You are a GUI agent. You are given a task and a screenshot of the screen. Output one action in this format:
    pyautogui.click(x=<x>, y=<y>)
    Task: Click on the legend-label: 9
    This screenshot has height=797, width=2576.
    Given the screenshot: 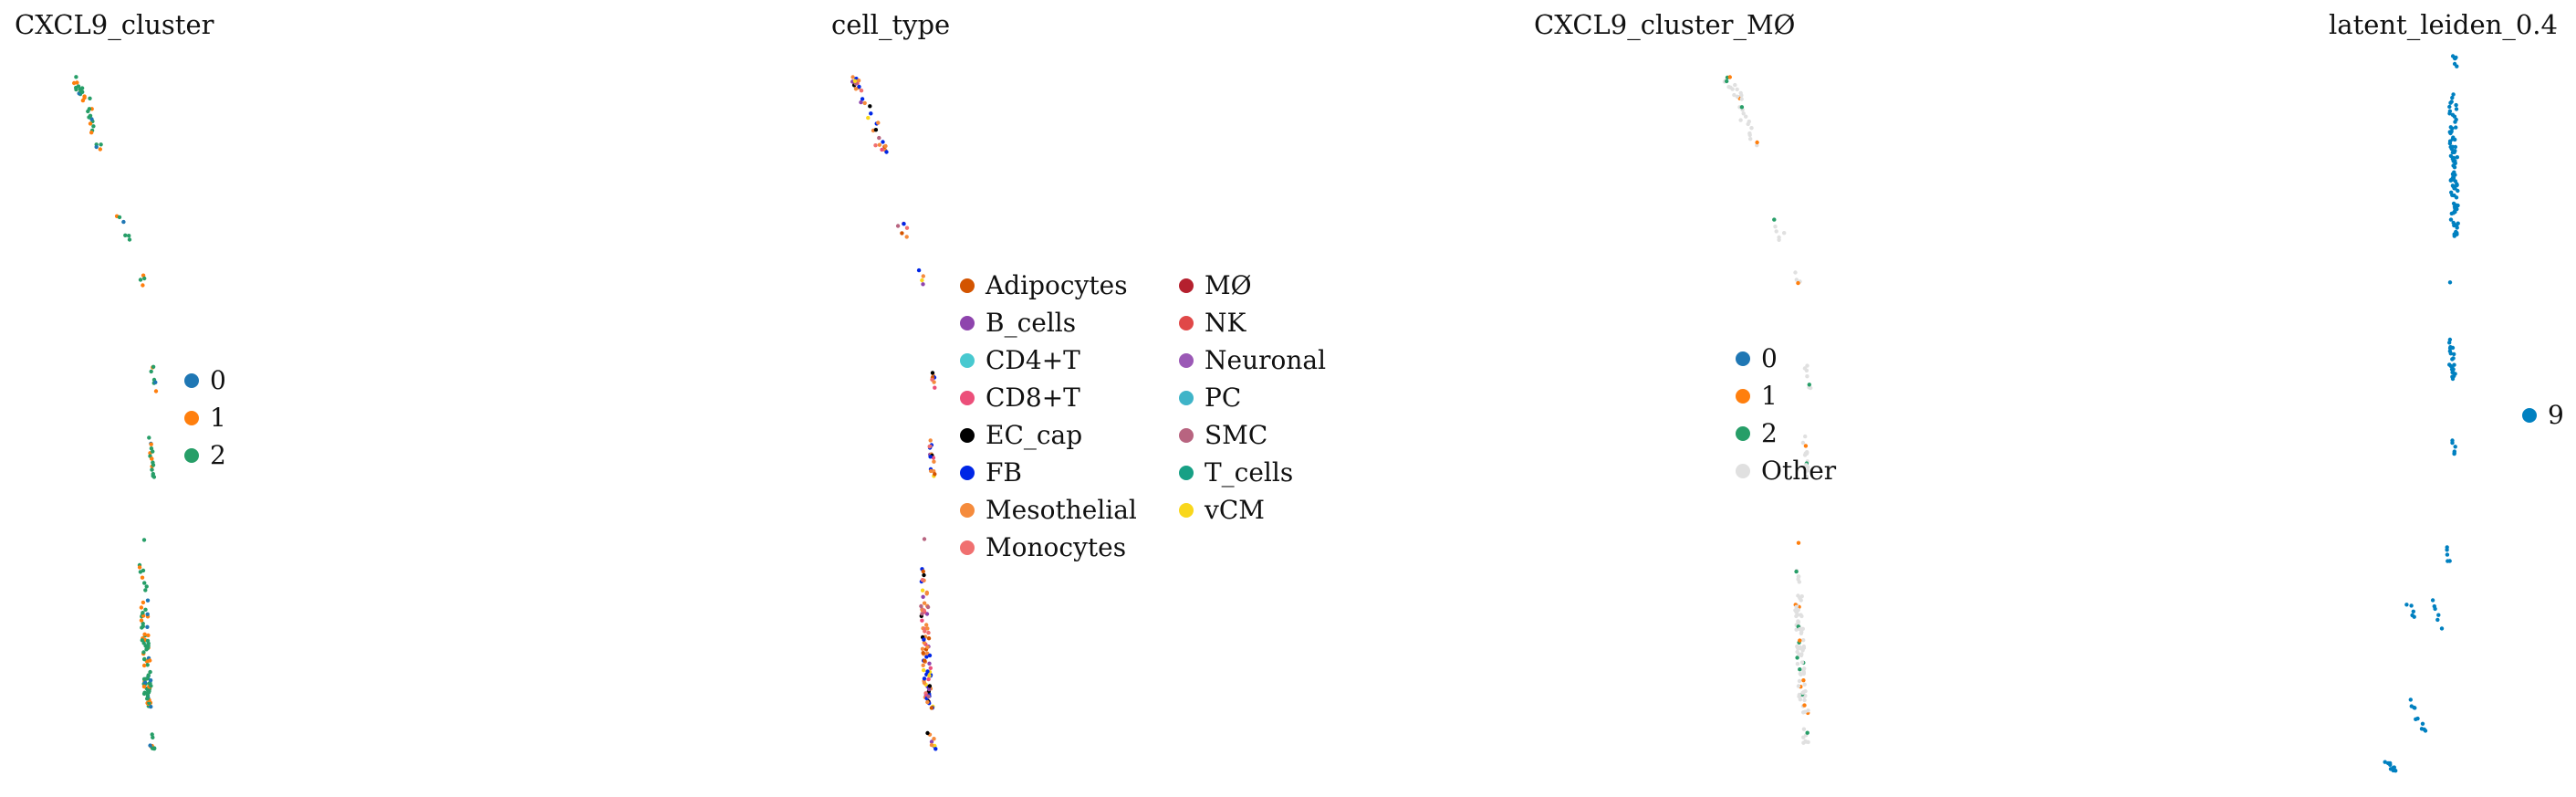 What is the action you would take?
    pyautogui.click(x=2556, y=415)
    